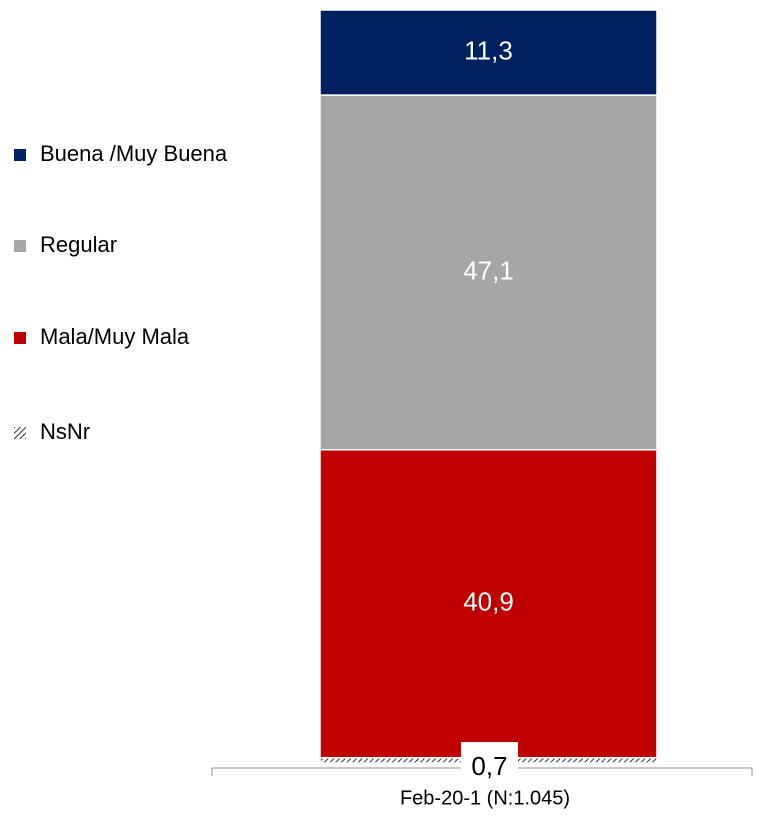 The height and width of the screenshot is (820, 764). I want to click on data-label: 11,3, so click(488, 50).